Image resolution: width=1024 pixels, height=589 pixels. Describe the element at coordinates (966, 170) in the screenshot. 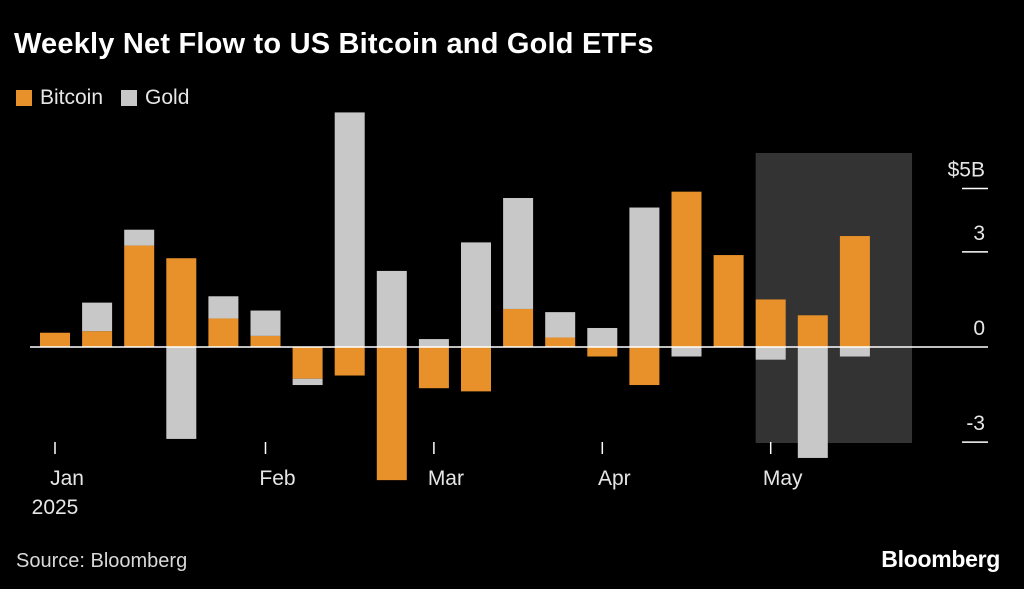

I see `y-tick-label: $5B` at that location.